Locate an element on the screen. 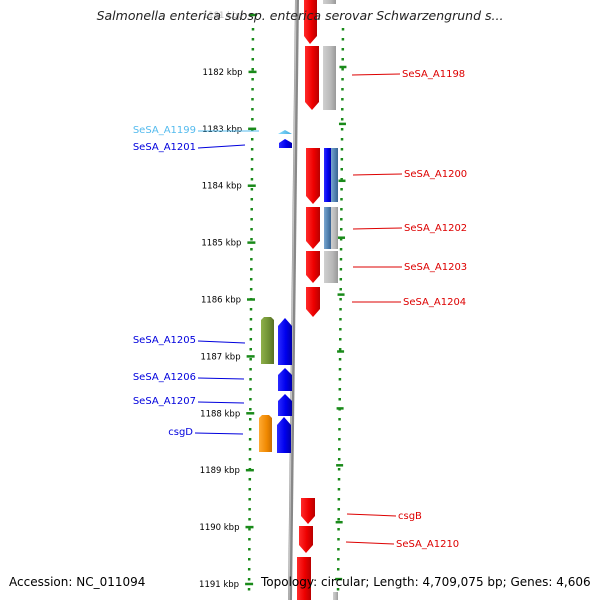  label-csgd: csgD is located at coordinates (206, 432).